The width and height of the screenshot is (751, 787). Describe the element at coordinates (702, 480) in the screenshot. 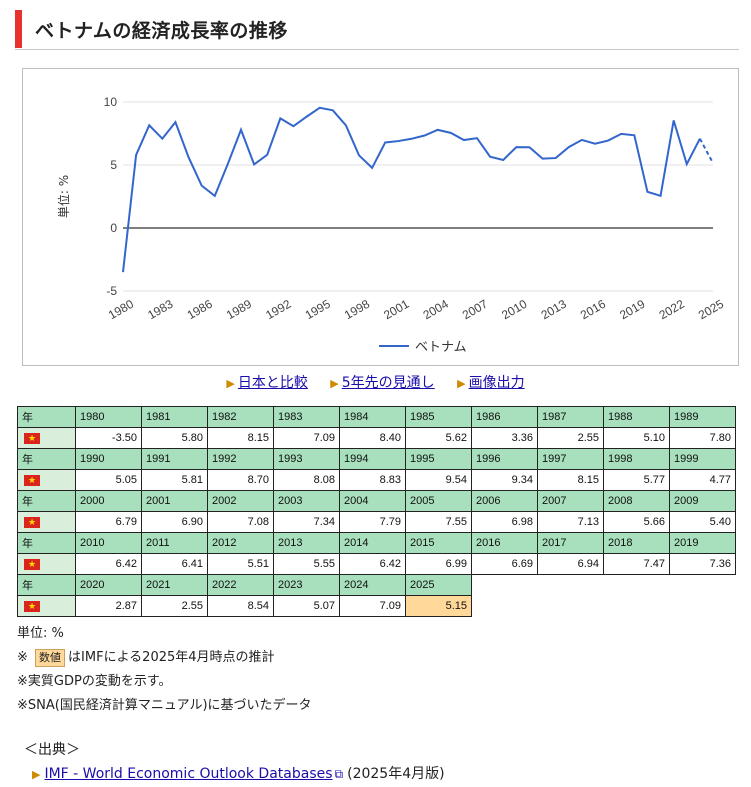

I see `value-cell: 4.77` at that location.